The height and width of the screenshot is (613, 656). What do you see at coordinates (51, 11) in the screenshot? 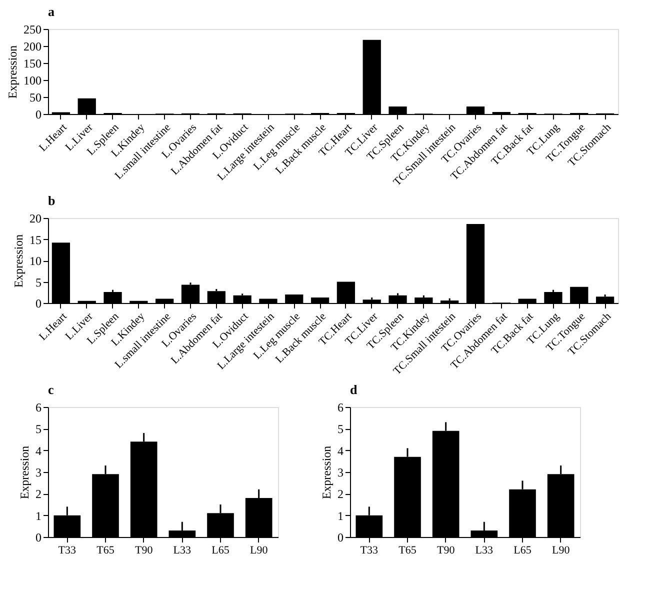
I see `chart-title: a` at bounding box center [51, 11].